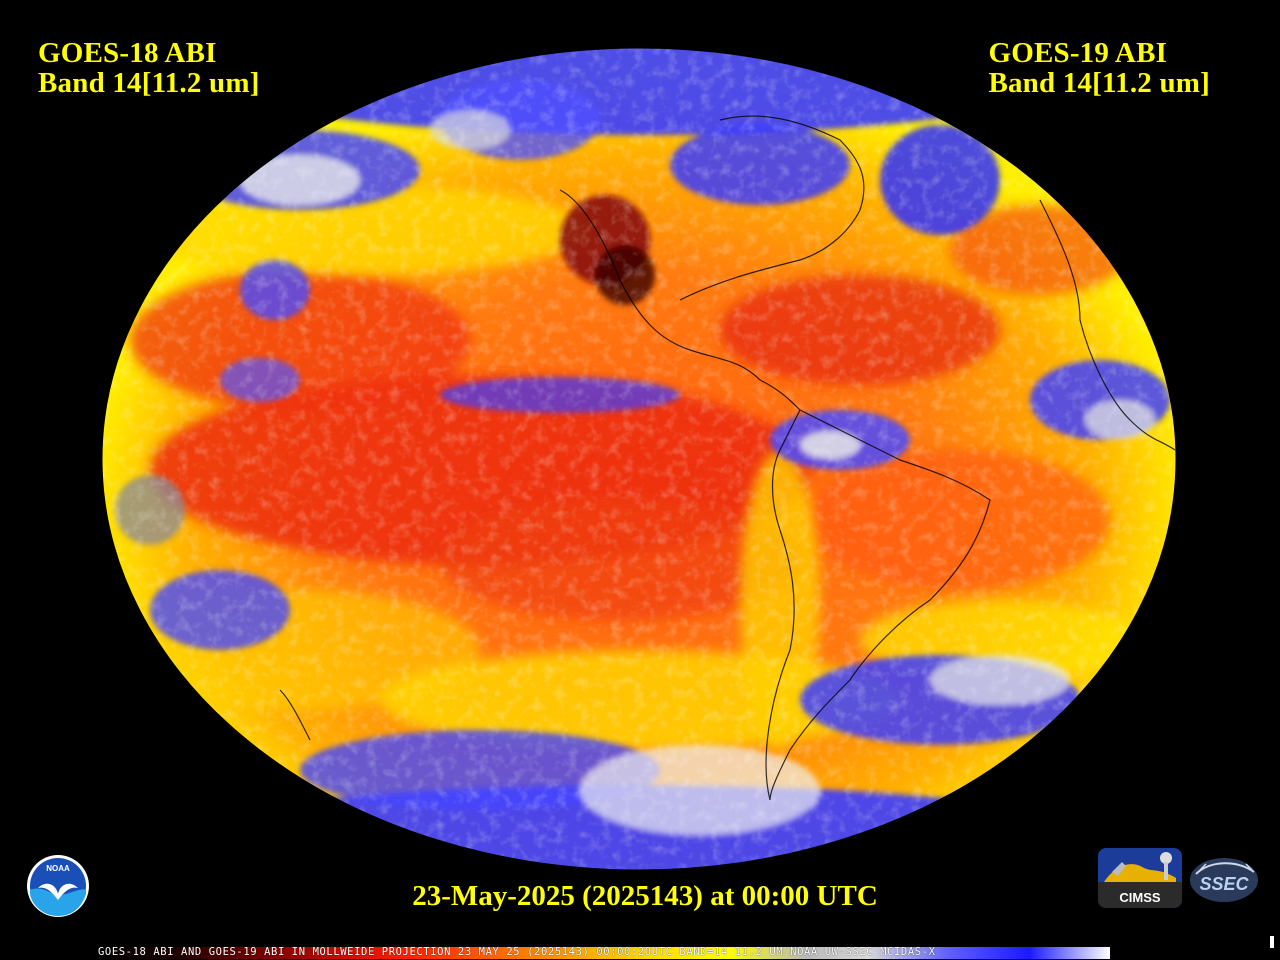  What do you see at coordinates (1224, 884) in the screenshot?
I see `ssec-logo-text: SSEC` at bounding box center [1224, 884].